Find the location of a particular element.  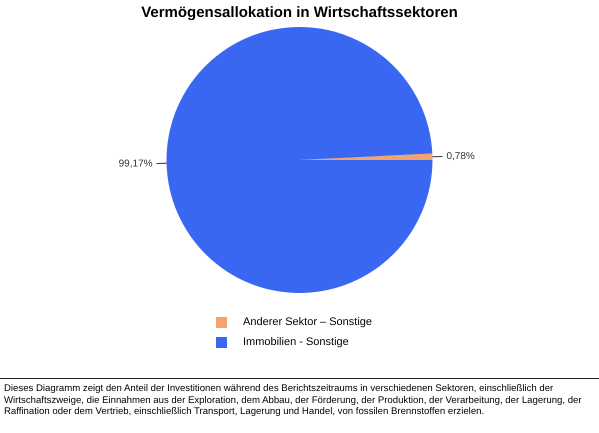

legend-label: Immobilien - Sonstige is located at coordinates (296, 342).